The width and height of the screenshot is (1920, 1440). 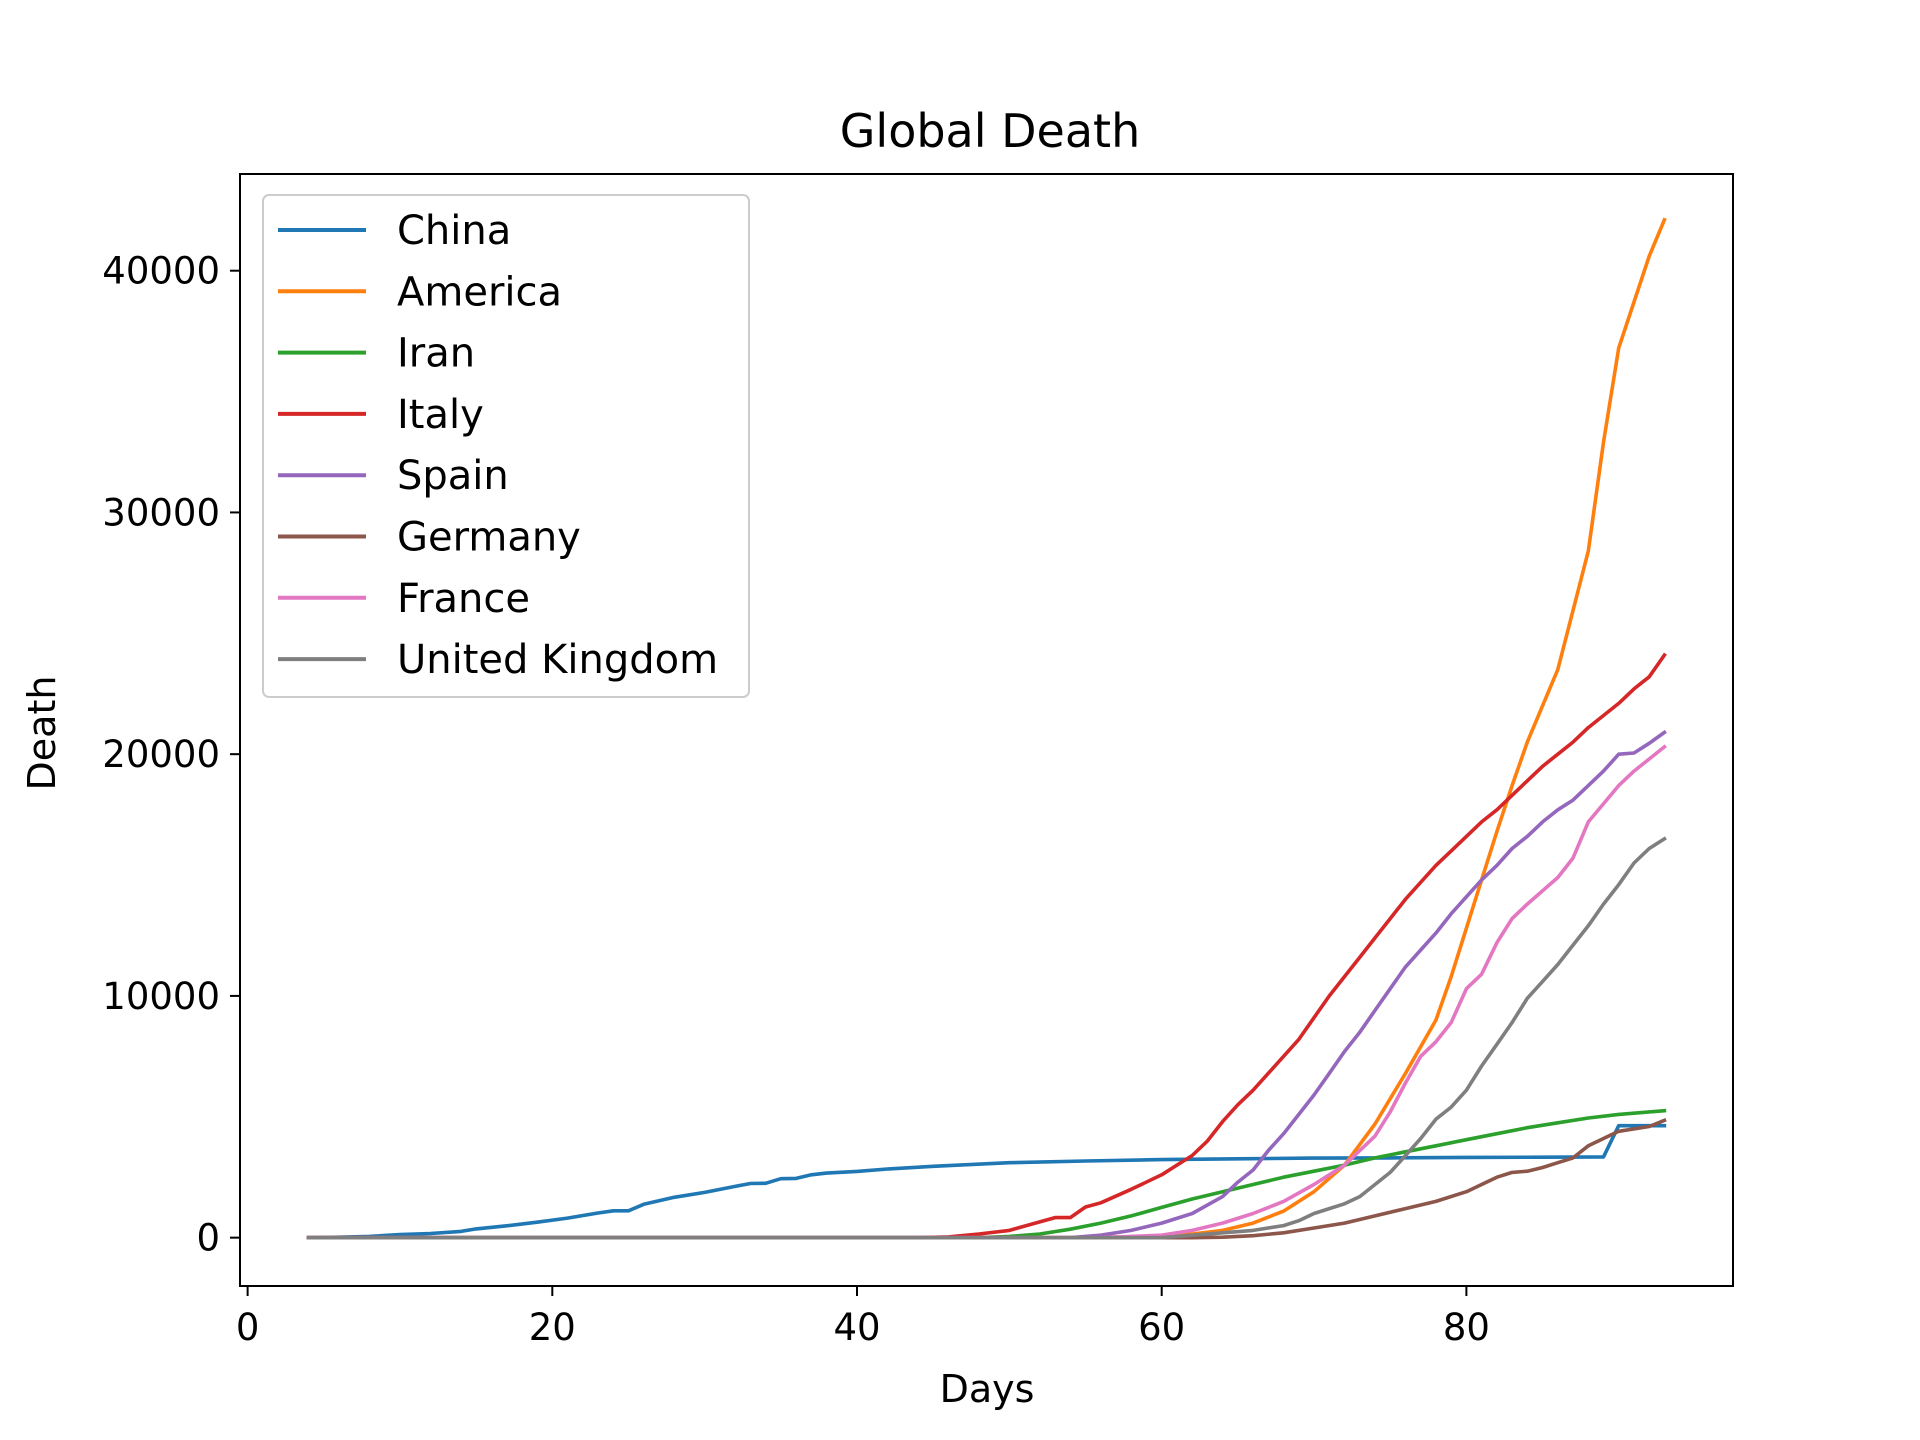 What do you see at coordinates (856, 1327) in the screenshot?
I see `x-tick-label: 40` at bounding box center [856, 1327].